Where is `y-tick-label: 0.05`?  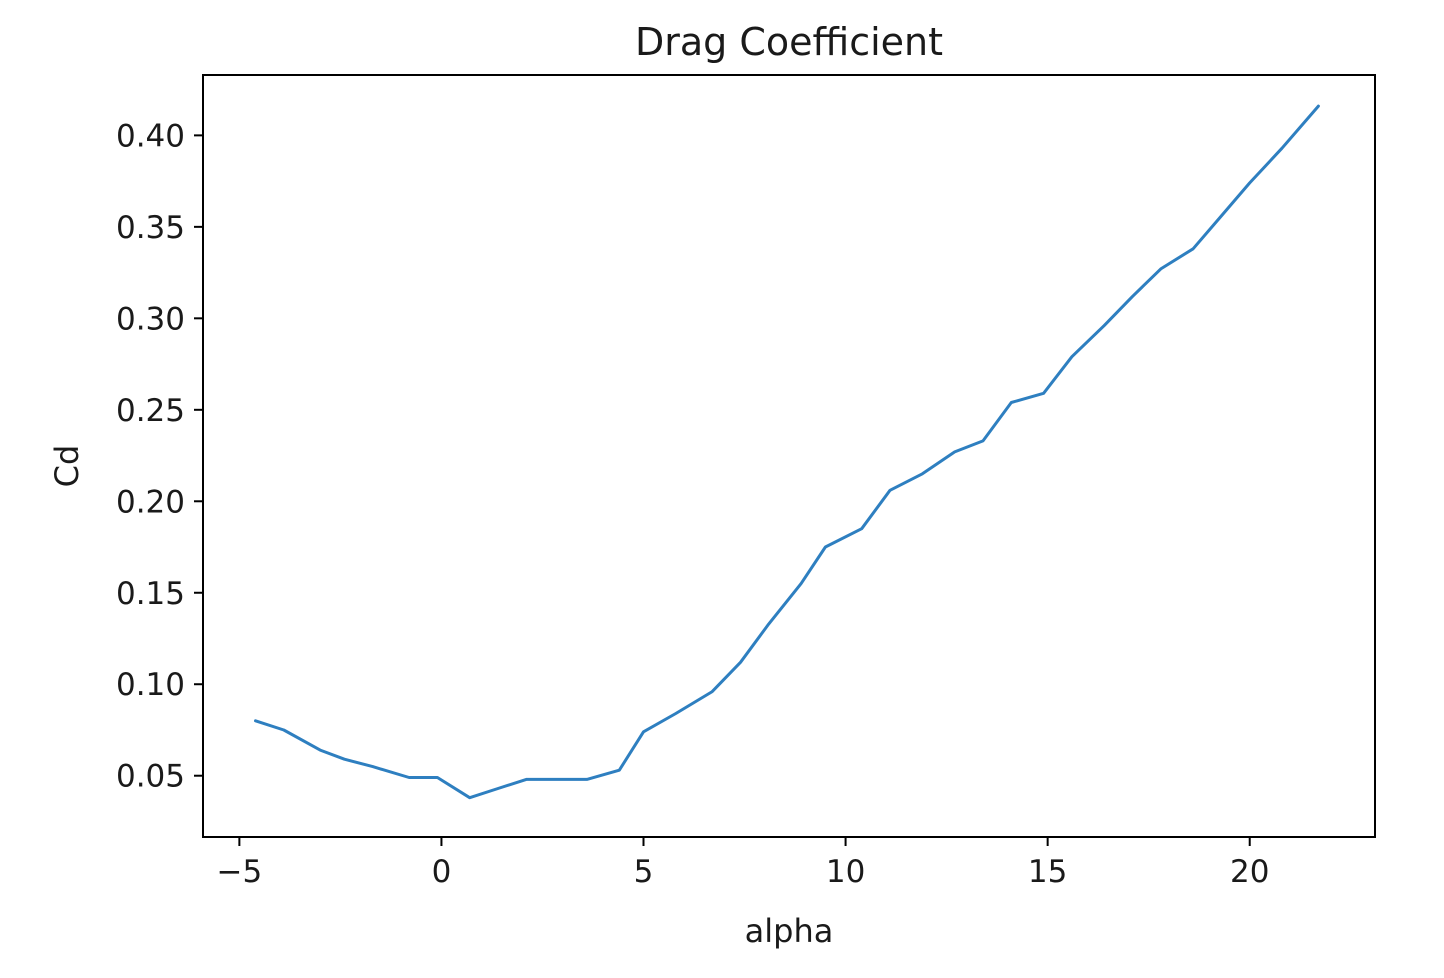 y-tick-label: 0.05 is located at coordinates (150, 777).